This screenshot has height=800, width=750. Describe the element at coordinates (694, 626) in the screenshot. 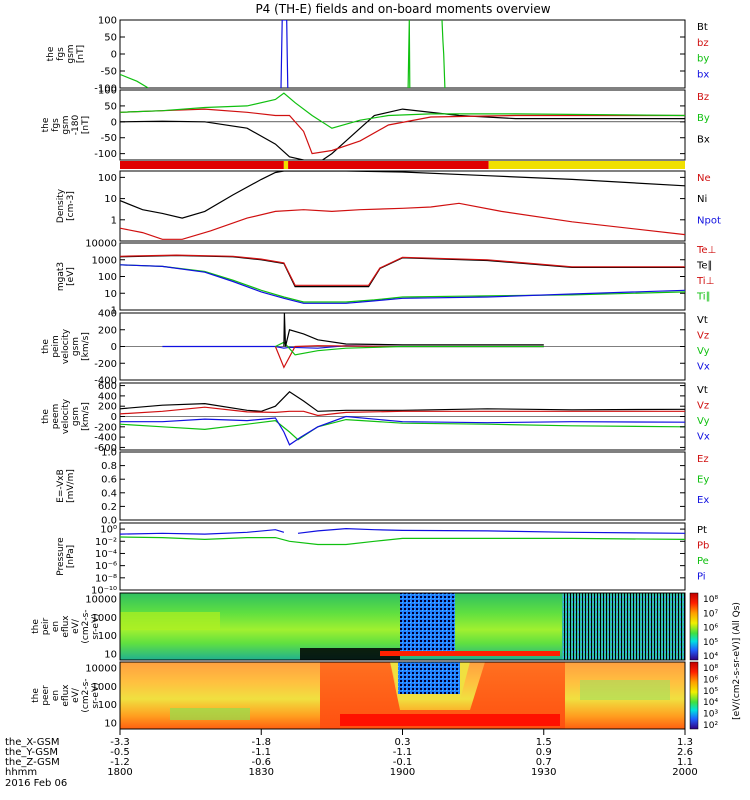

I see `colorbar-peir-scale` at that location.